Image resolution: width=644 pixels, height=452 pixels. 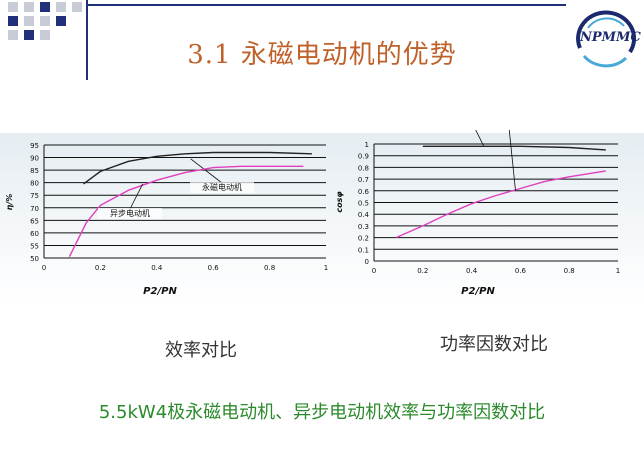 What do you see at coordinates (322, 55) in the screenshot?
I see `slide-title: 3.1 永磁电动机的优势` at bounding box center [322, 55].